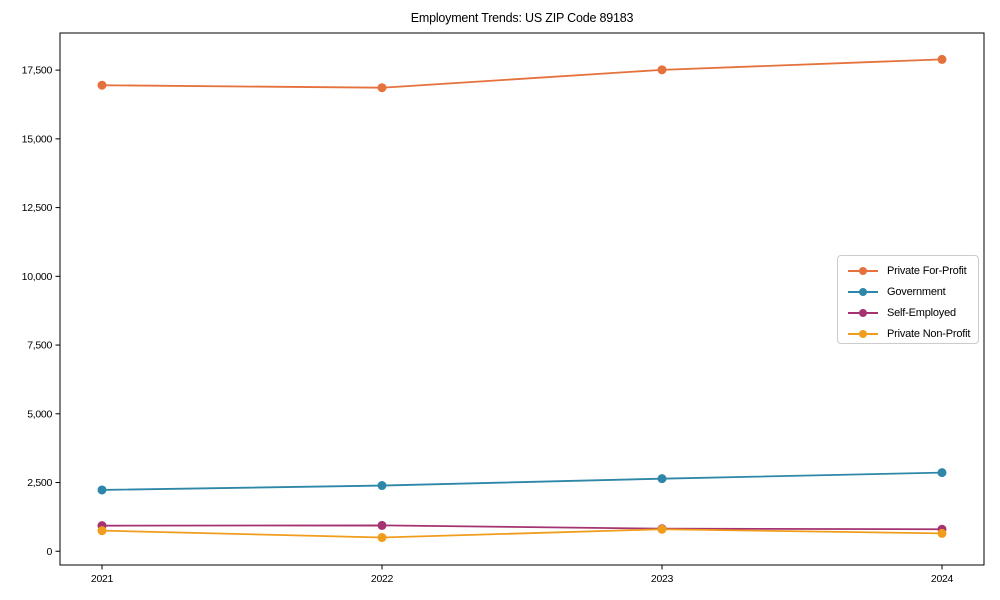  I want to click on x-tick-label: 2021, so click(102, 579).